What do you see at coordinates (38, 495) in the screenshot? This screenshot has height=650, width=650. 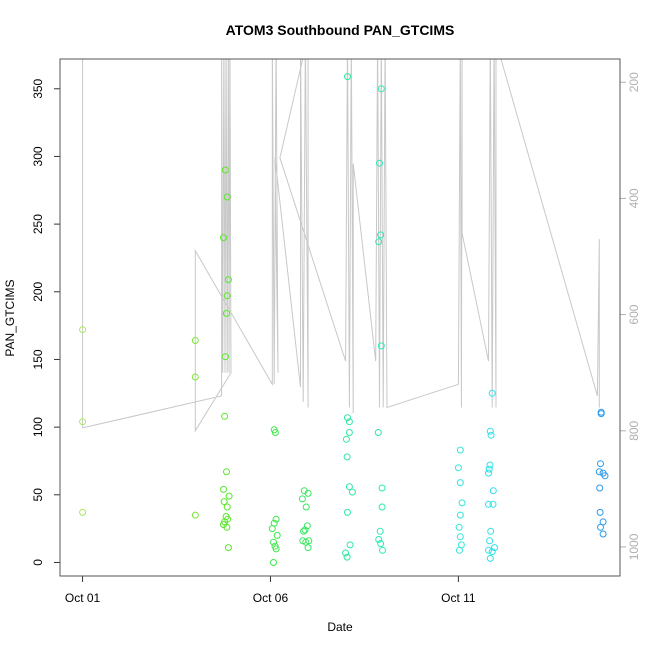 I see `y-tick-label: 50` at bounding box center [38, 495].